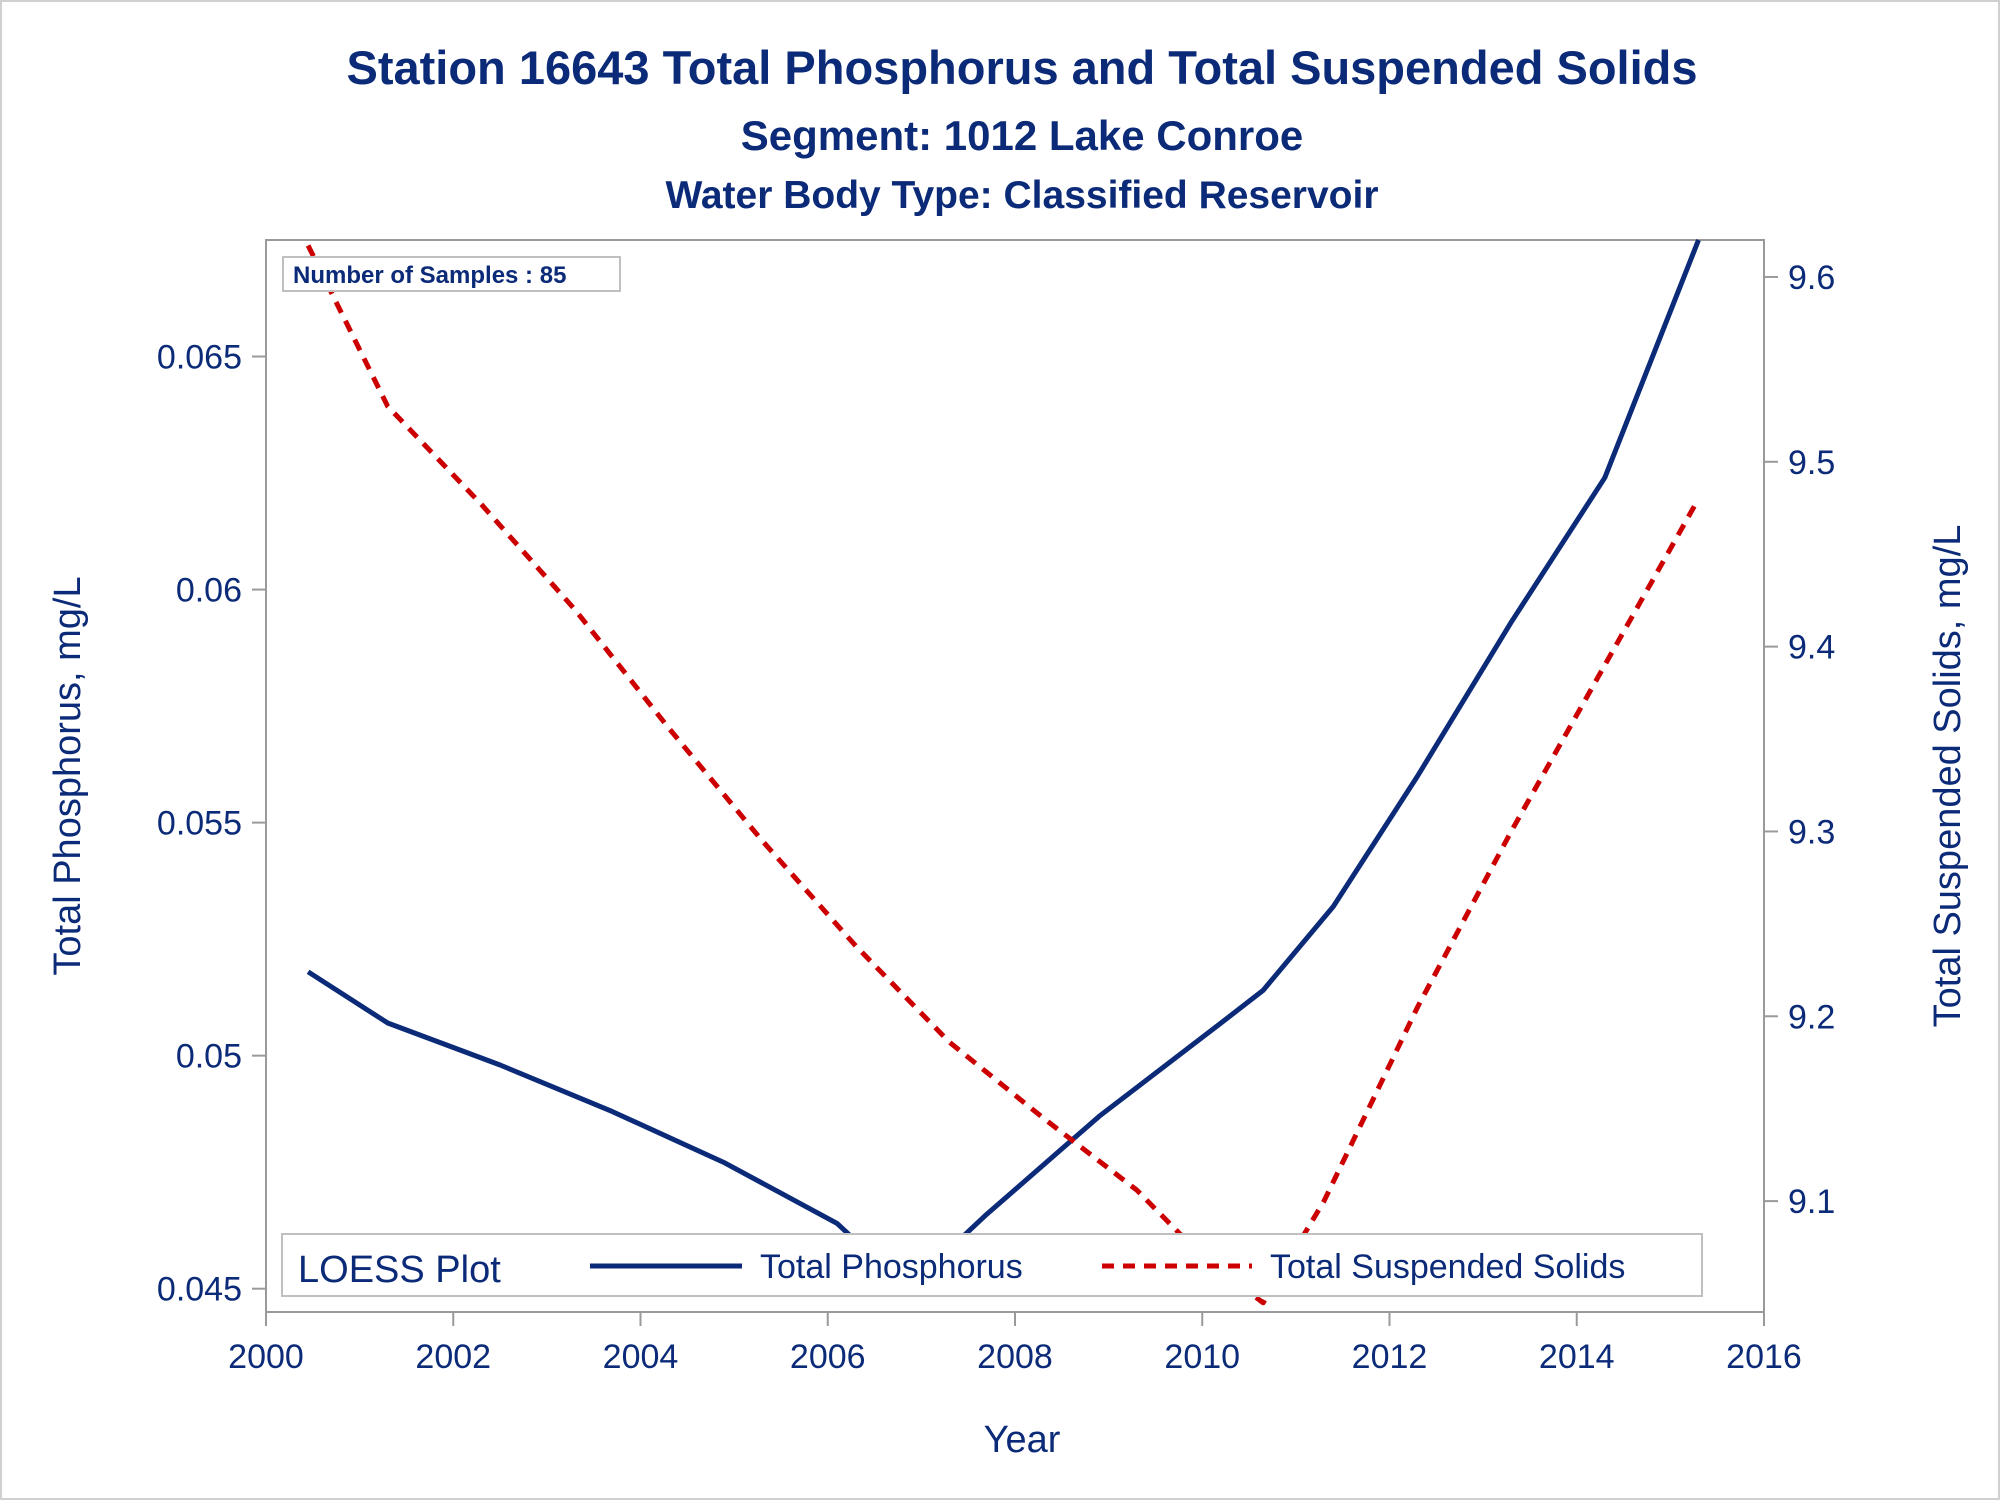 The image size is (2000, 1503). What do you see at coordinates (1015, 1357) in the screenshot?
I see `x-tick-label: 2008` at bounding box center [1015, 1357].